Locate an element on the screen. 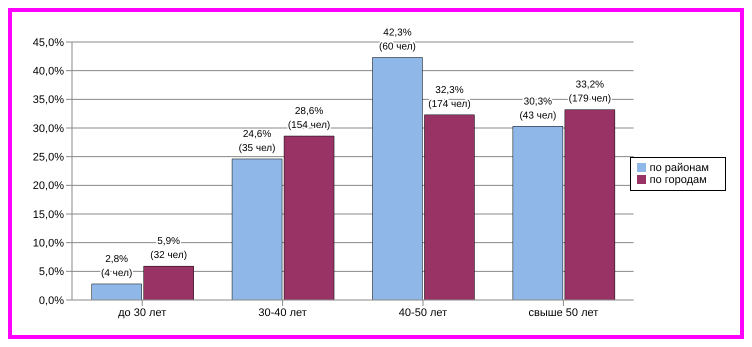 This screenshot has height=347, width=752. data-label: 42,3% (60 чел) is located at coordinates (397, 39).